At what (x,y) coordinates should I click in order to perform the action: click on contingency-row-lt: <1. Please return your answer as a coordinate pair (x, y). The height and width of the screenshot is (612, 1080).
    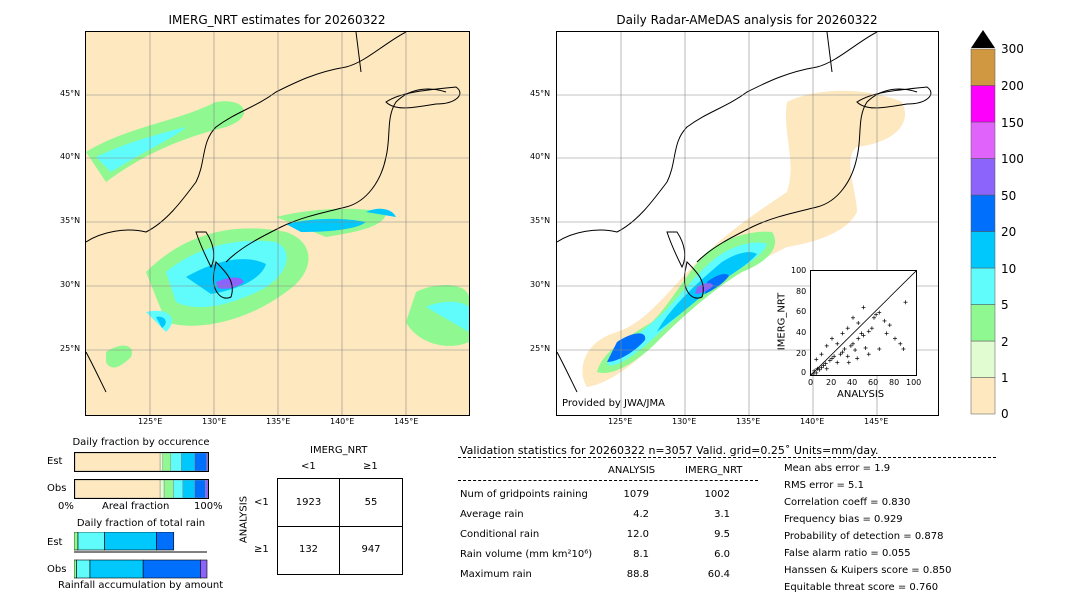
    Looking at the image, I should click on (261, 502).